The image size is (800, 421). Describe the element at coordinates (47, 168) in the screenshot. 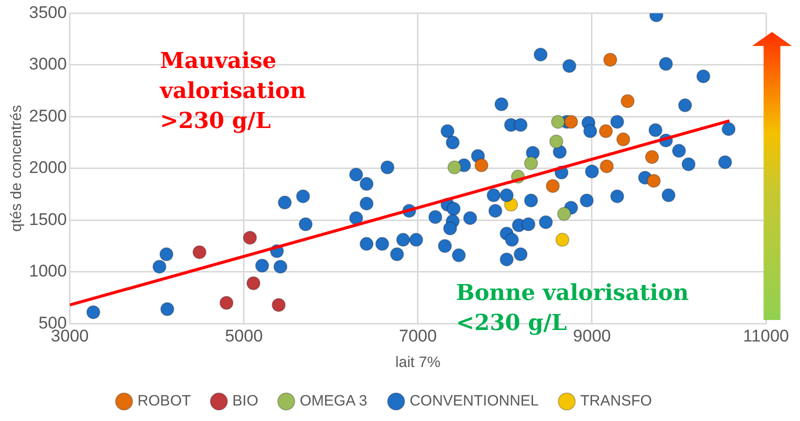

I see `y-tick-label: 2000` at that location.